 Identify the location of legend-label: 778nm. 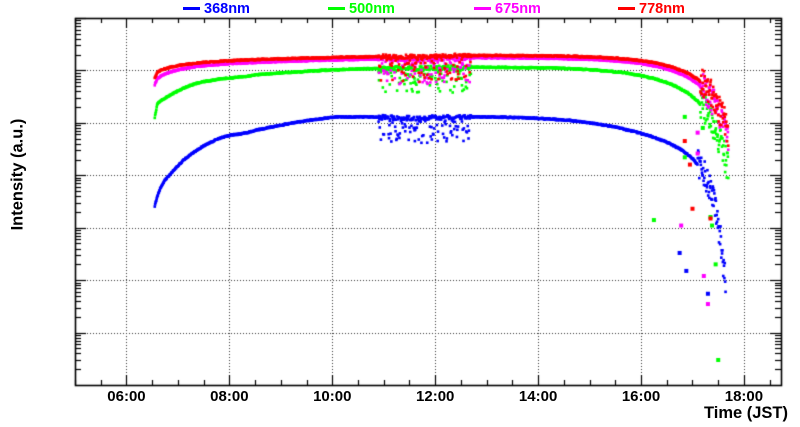
(662, 9).